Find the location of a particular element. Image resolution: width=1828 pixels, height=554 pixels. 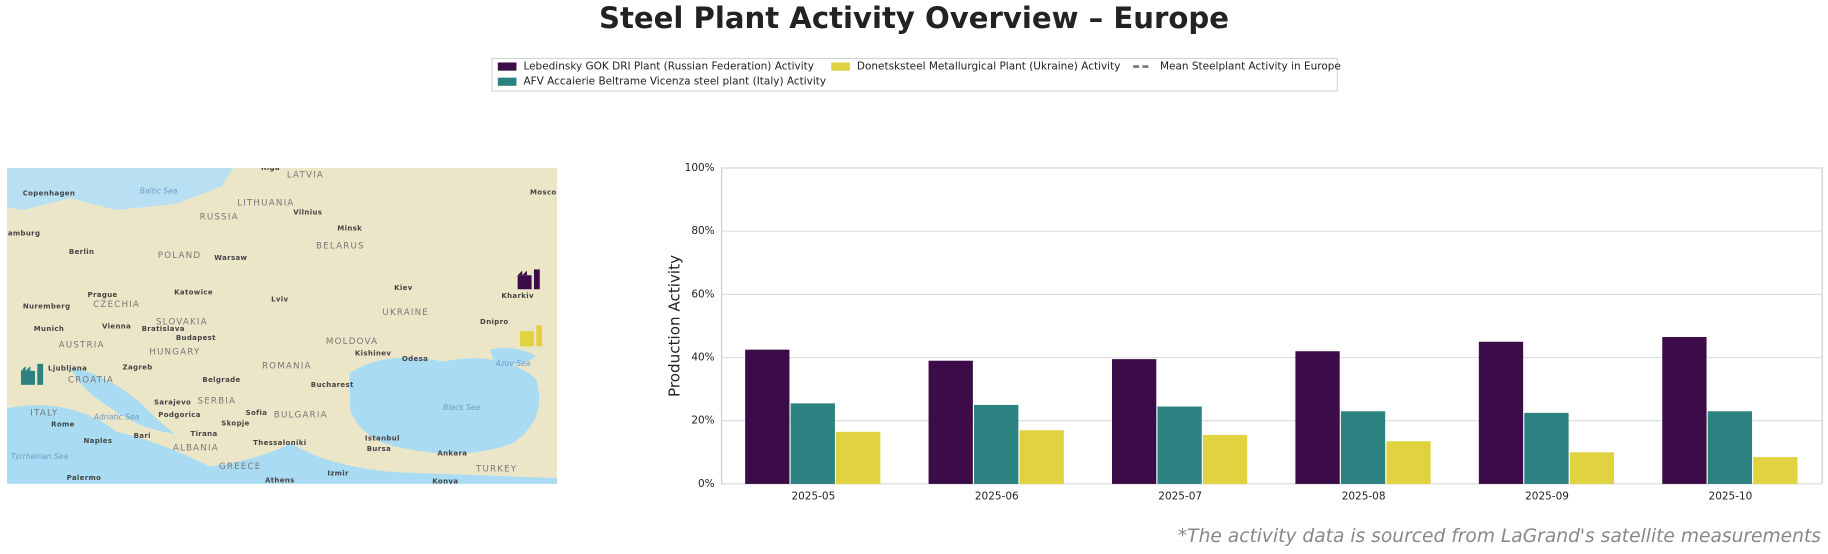

map-label: ROMANIA is located at coordinates (287, 367).